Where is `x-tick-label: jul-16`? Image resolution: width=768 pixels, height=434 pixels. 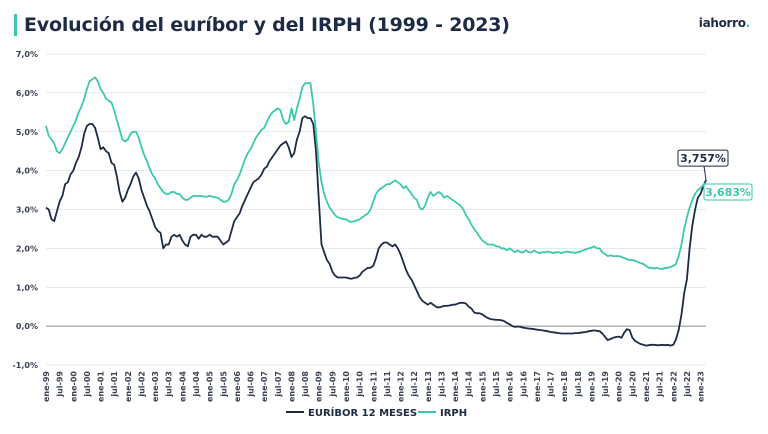 x-tick-label: jul-16 is located at coordinates (523, 384).